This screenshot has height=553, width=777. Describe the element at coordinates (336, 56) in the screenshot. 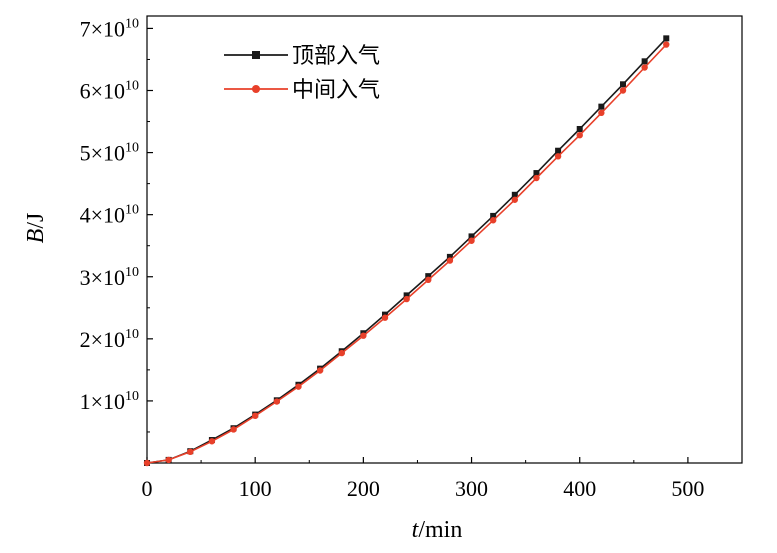

I see `legend-label-1: 顶部入气` at that location.